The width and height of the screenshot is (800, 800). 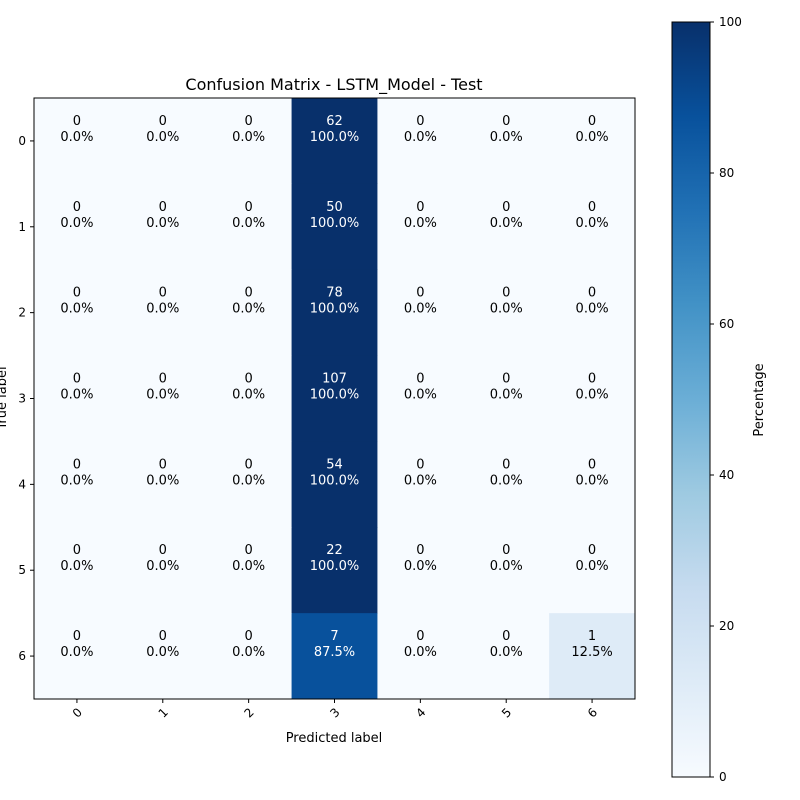 I want to click on x-axis-ticks: 0 1 2 3 4 5 6, so click(x=335, y=710).